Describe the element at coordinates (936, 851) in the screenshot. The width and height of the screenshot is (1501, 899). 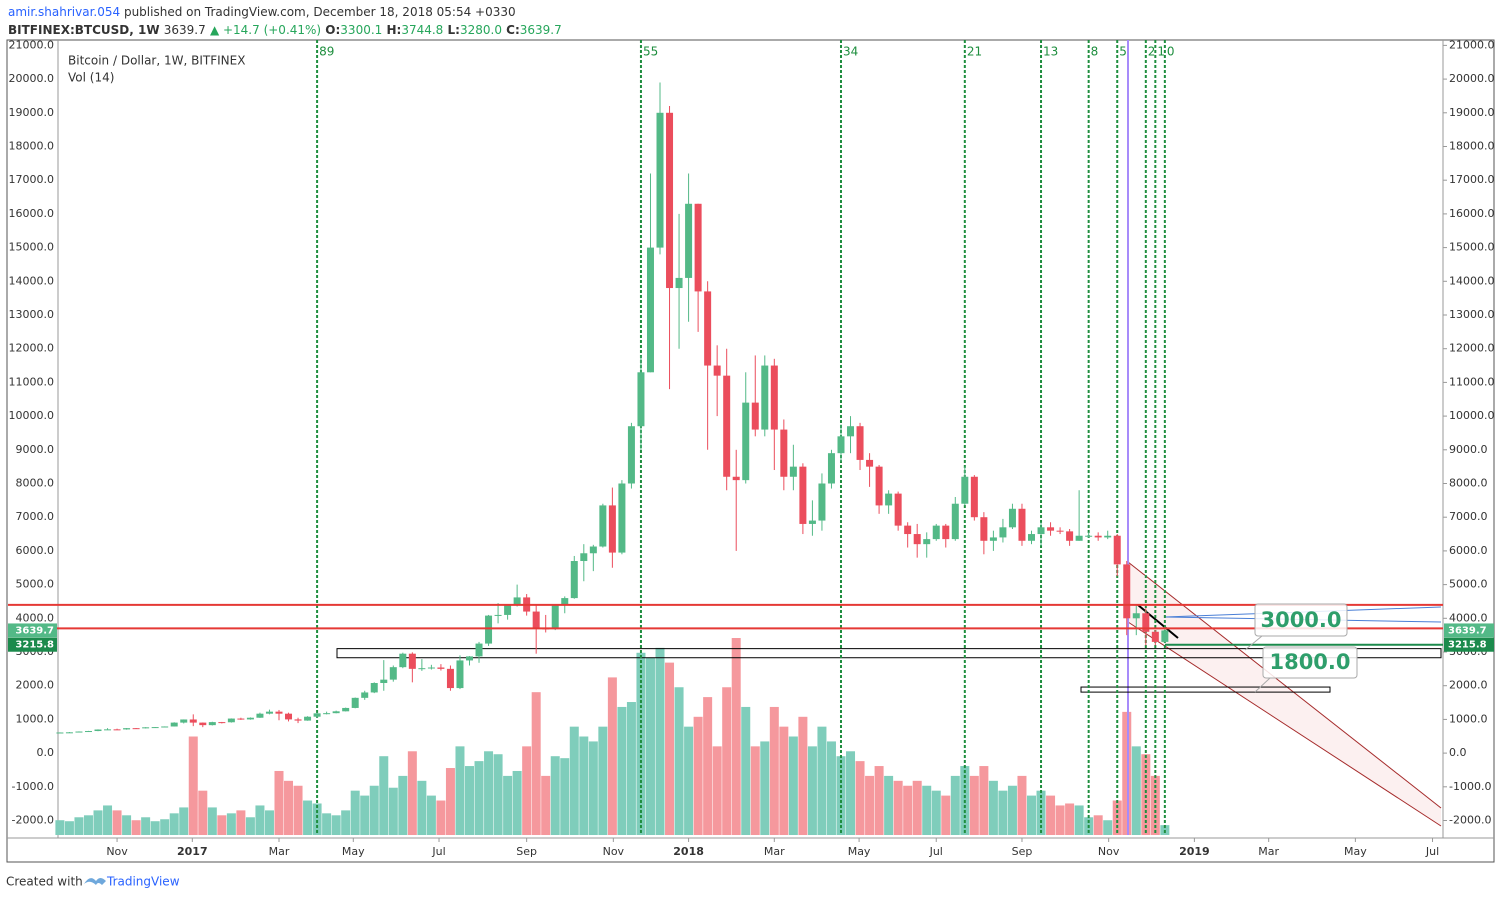
I see `x-tick-label: Jul` at that location.